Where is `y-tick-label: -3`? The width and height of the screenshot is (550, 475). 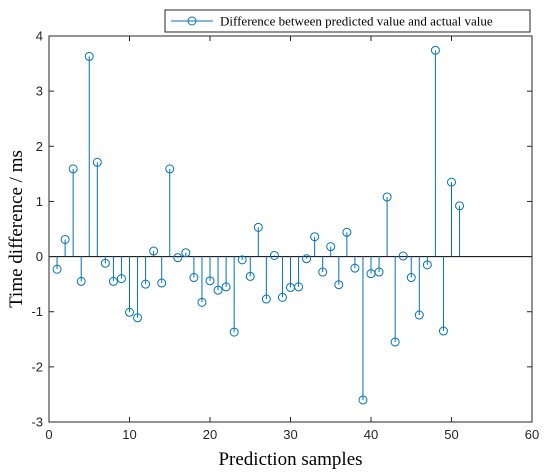 y-tick-label: -3 is located at coordinates (37, 422).